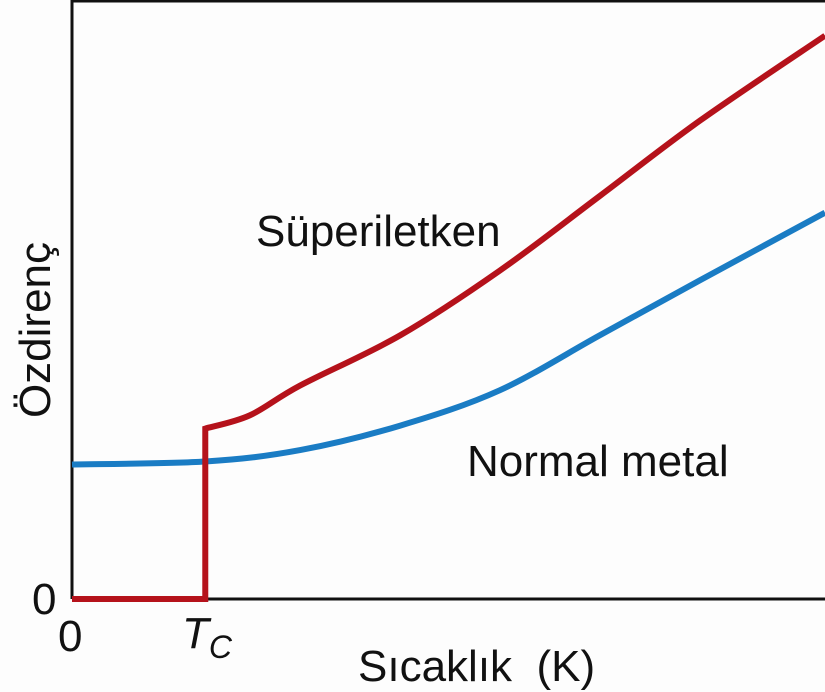 The height and width of the screenshot is (692, 825). Describe the element at coordinates (195, 633) in the screenshot. I see `tc-symbol: T` at that location.